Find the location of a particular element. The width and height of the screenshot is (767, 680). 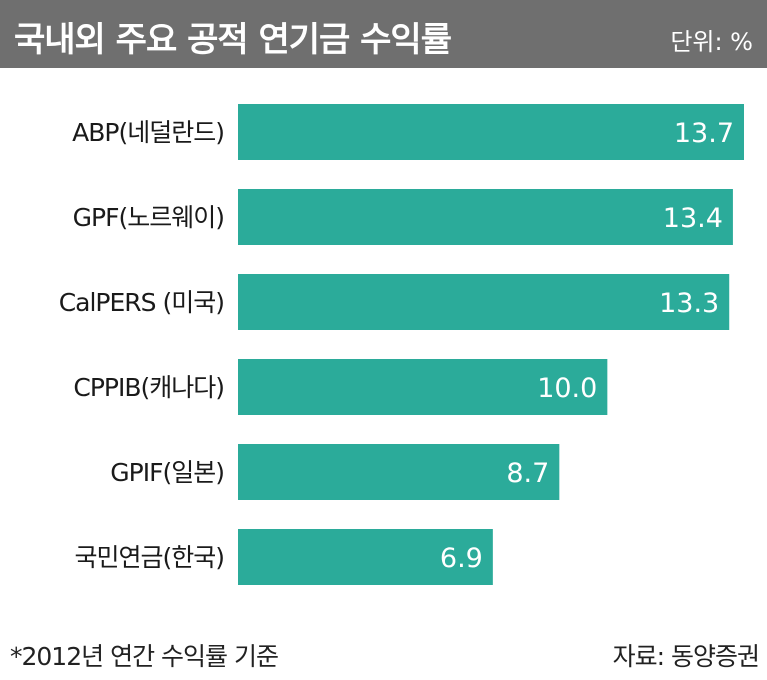

category-label: 국민연금(한국) is located at coordinates (149, 557).